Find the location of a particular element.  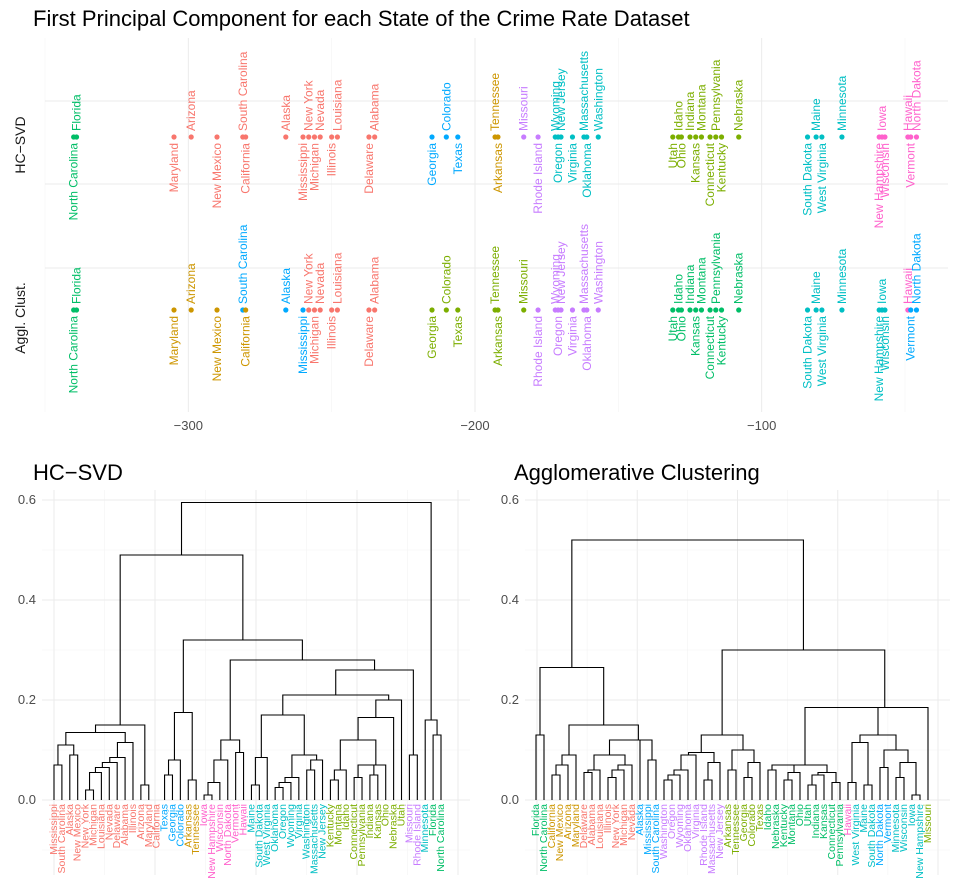

point-ag-pennsylvania is located at coordinates (716, 310).